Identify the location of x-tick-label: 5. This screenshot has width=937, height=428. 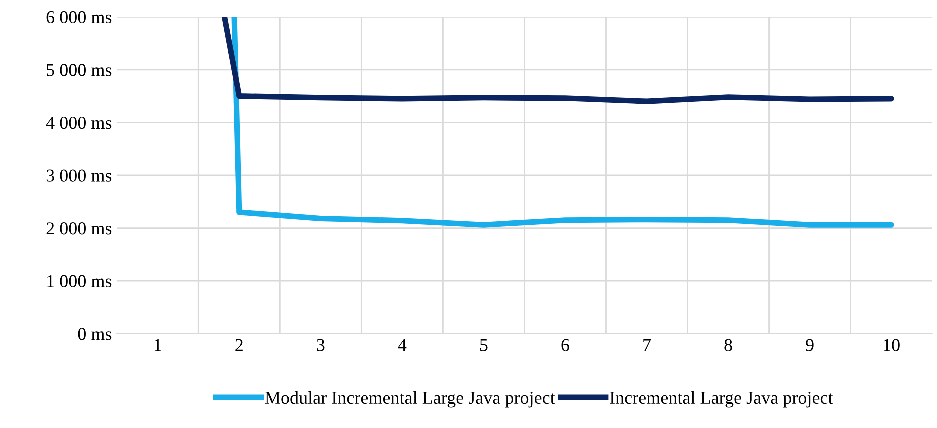
(484, 345).